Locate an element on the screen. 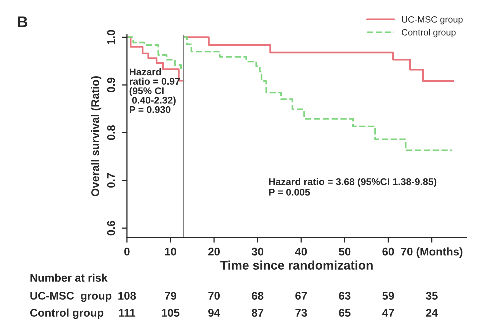  legend-label: UC-MSC group is located at coordinates (432, 20).